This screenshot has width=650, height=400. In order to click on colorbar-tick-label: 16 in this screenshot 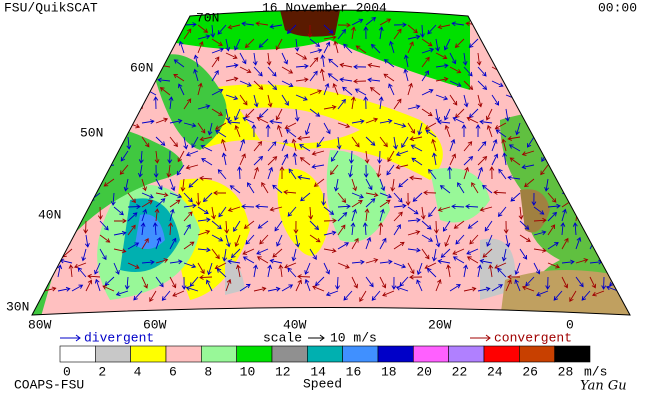, I will do `click(354, 371)`.